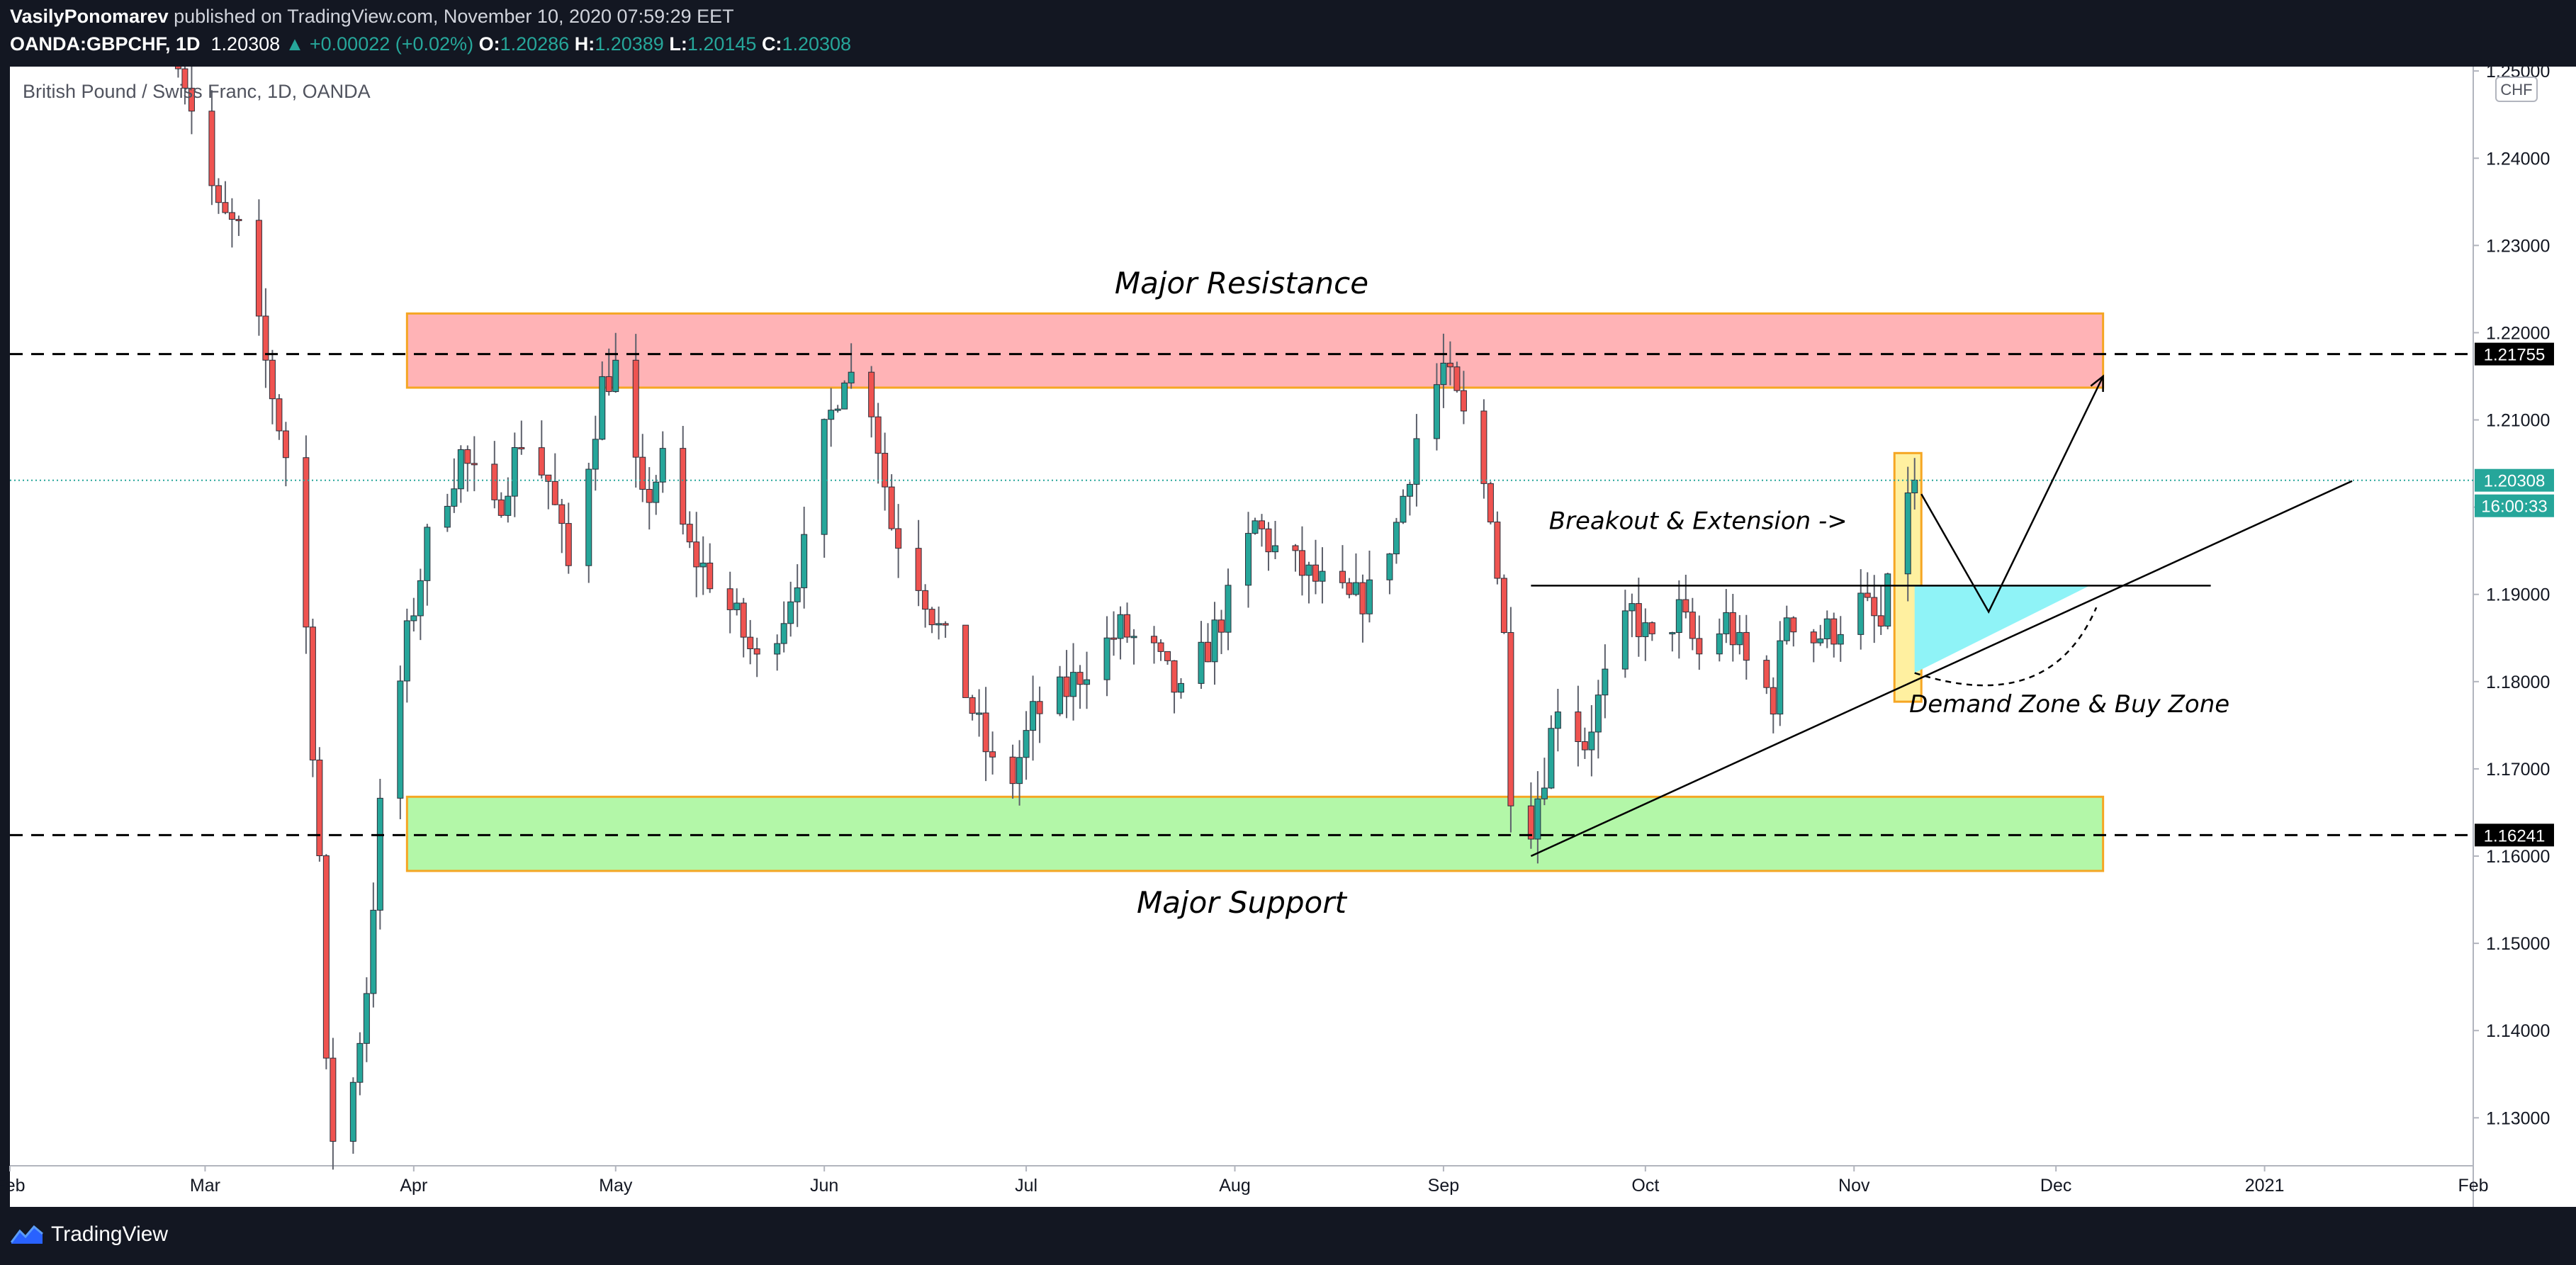 The image size is (2576, 1265). I want to click on major-resistance-zone, so click(1255, 351).